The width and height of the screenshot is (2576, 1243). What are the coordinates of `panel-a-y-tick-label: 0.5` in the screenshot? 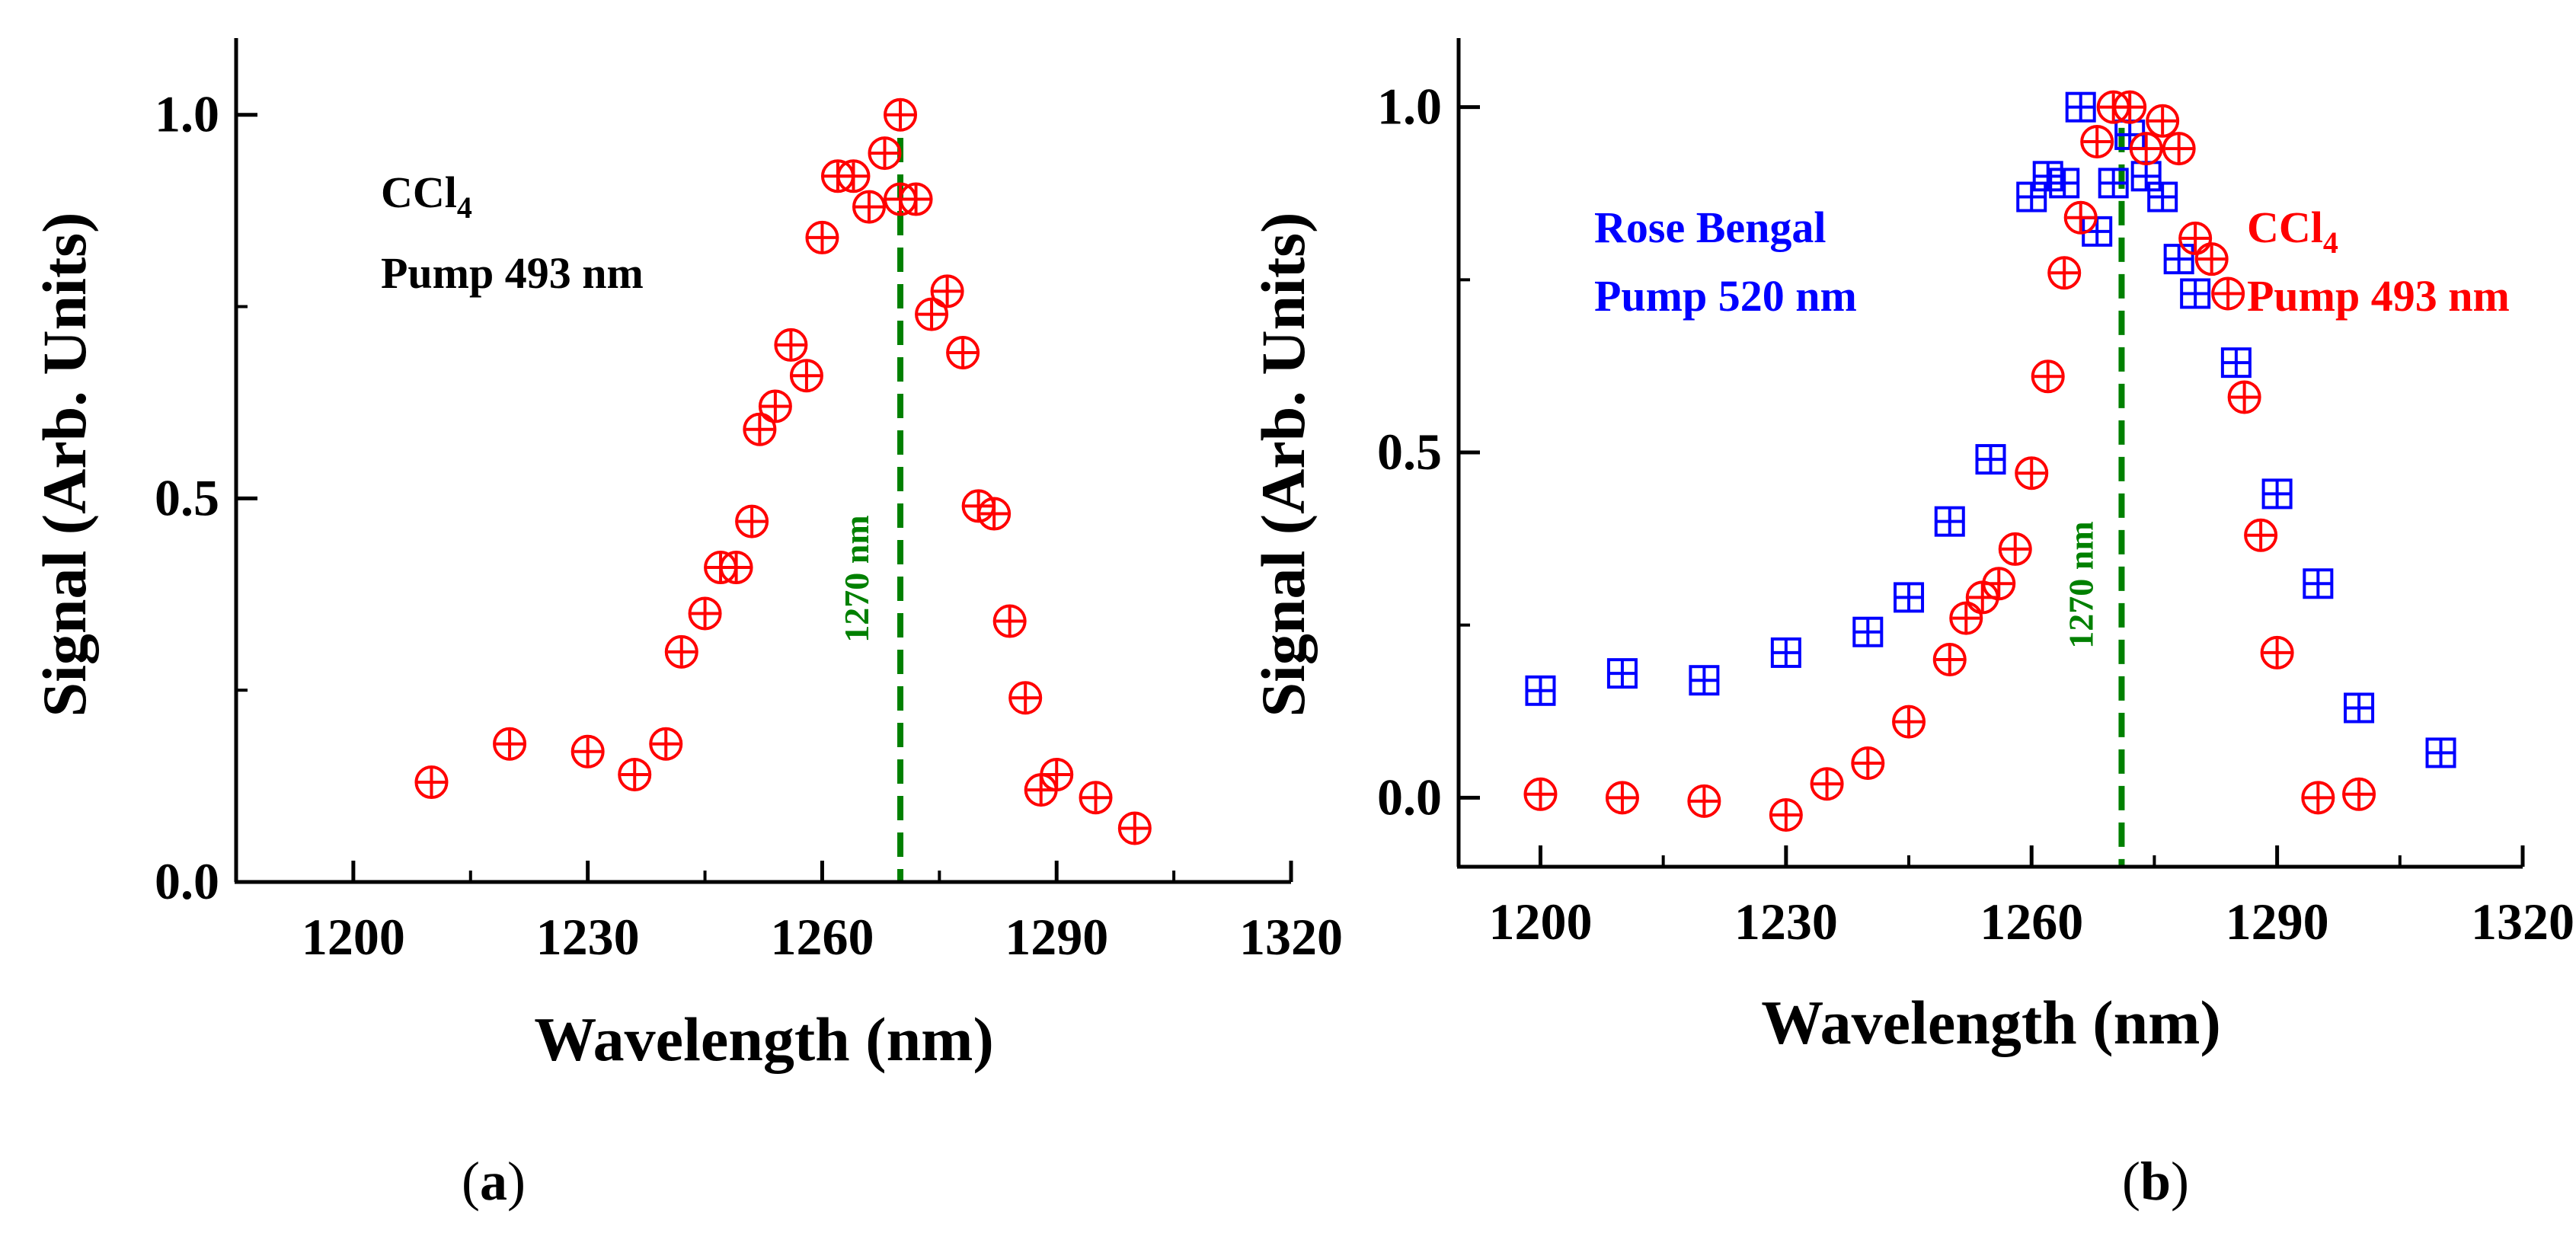 It's located at (187, 497).